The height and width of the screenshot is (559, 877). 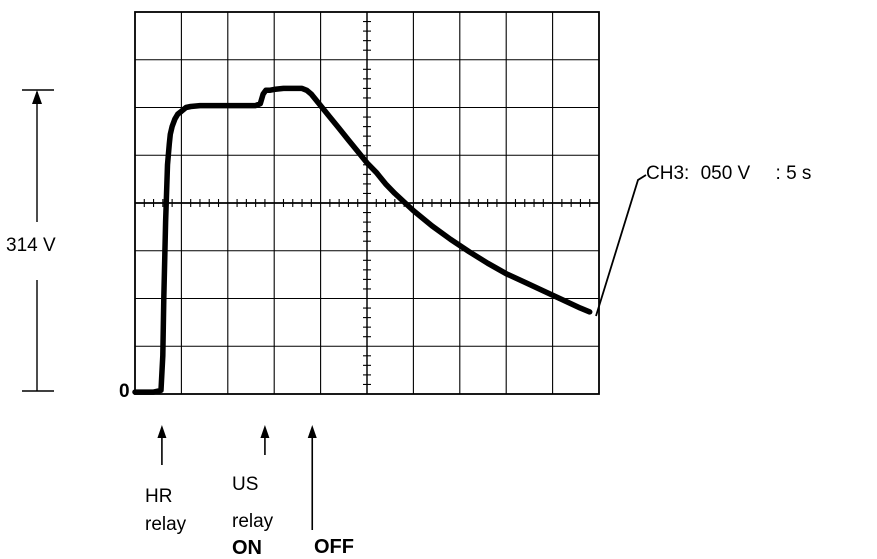 What do you see at coordinates (668, 173) in the screenshot?
I see `channel-name: CH3:` at bounding box center [668, 173].